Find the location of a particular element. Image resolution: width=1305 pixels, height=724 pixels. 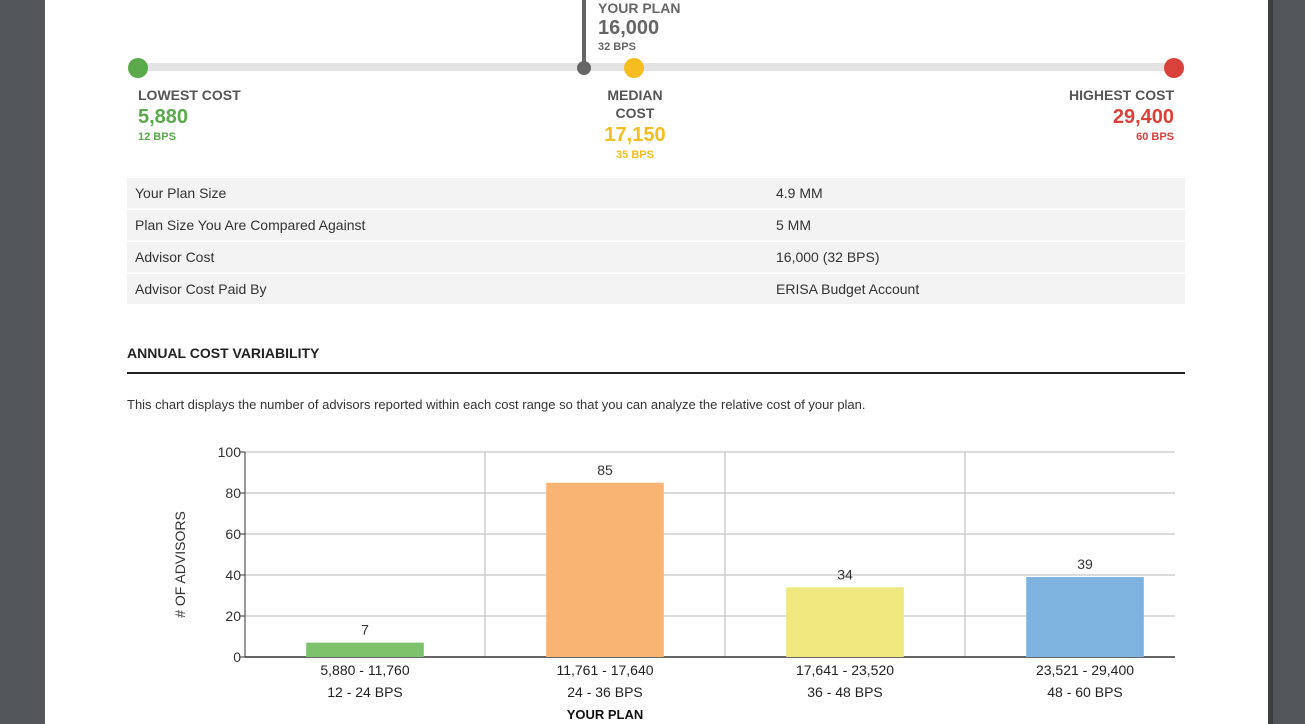

highest-cost-marker is located at coordinates (1174, 68).